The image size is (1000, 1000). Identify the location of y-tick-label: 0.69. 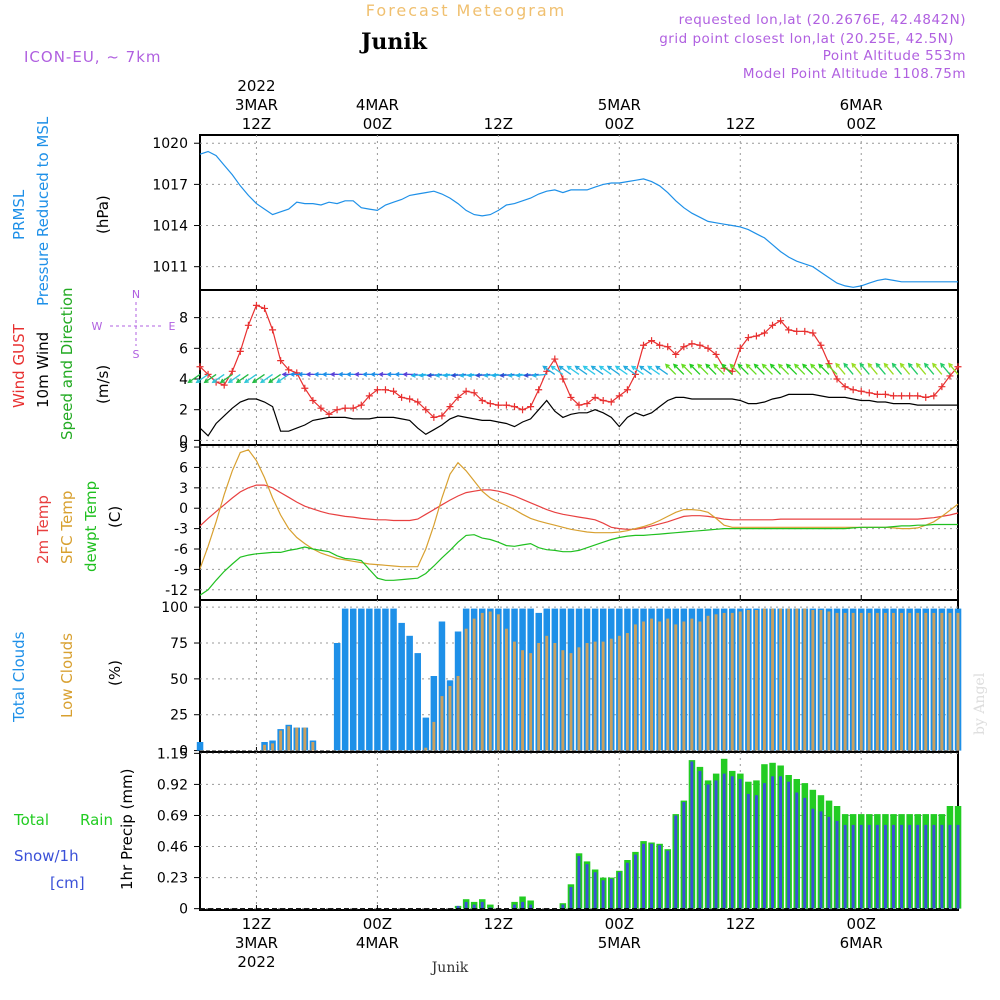
(172, 816).